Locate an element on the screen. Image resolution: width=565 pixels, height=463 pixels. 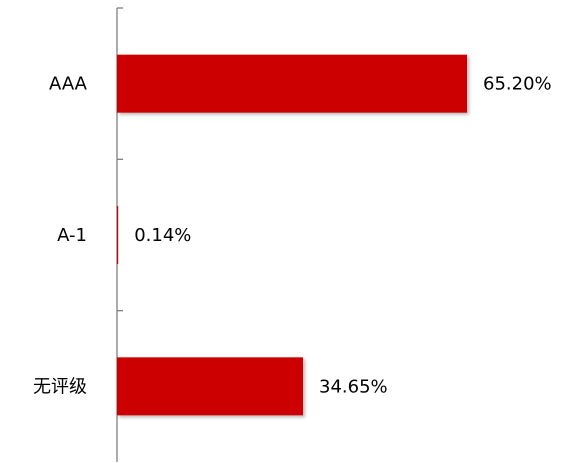
data-label: 65.20% is located at coordinates (517, 84).